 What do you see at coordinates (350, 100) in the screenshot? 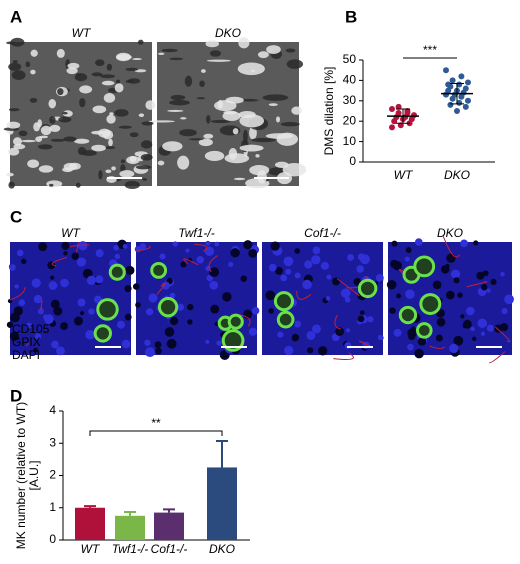
I see `y-tick-label: 30` at bounding box center [350, 100].